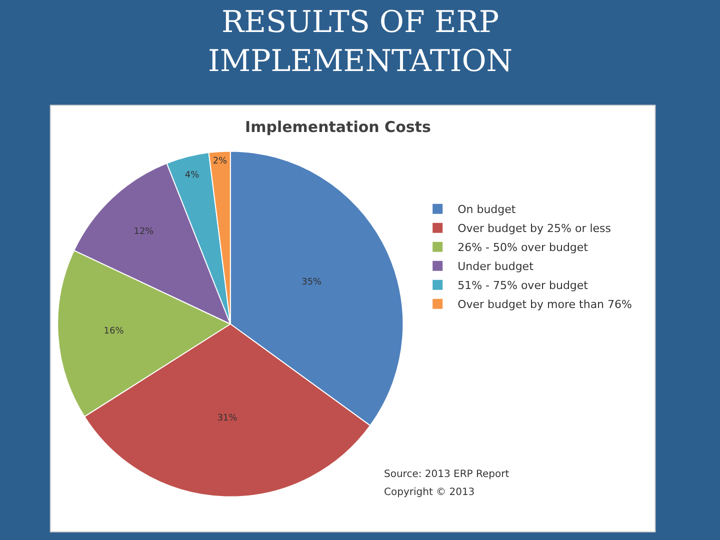  I want to click on data-label: 4%, so click(192, 175).